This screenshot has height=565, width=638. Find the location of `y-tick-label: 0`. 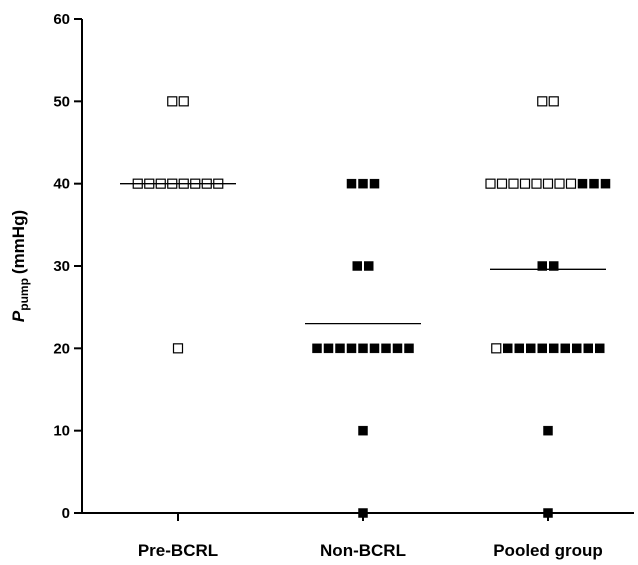

y-tick-label: 0 is located at coordinates (66, 513).